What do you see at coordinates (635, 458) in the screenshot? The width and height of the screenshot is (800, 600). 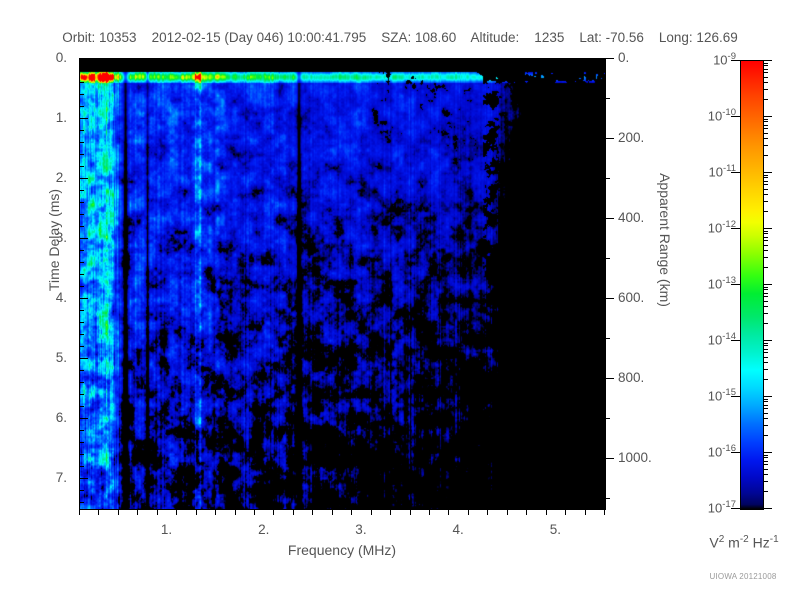 I see `y-right-tick-label: 1000.` at bounding box center [635, 458].